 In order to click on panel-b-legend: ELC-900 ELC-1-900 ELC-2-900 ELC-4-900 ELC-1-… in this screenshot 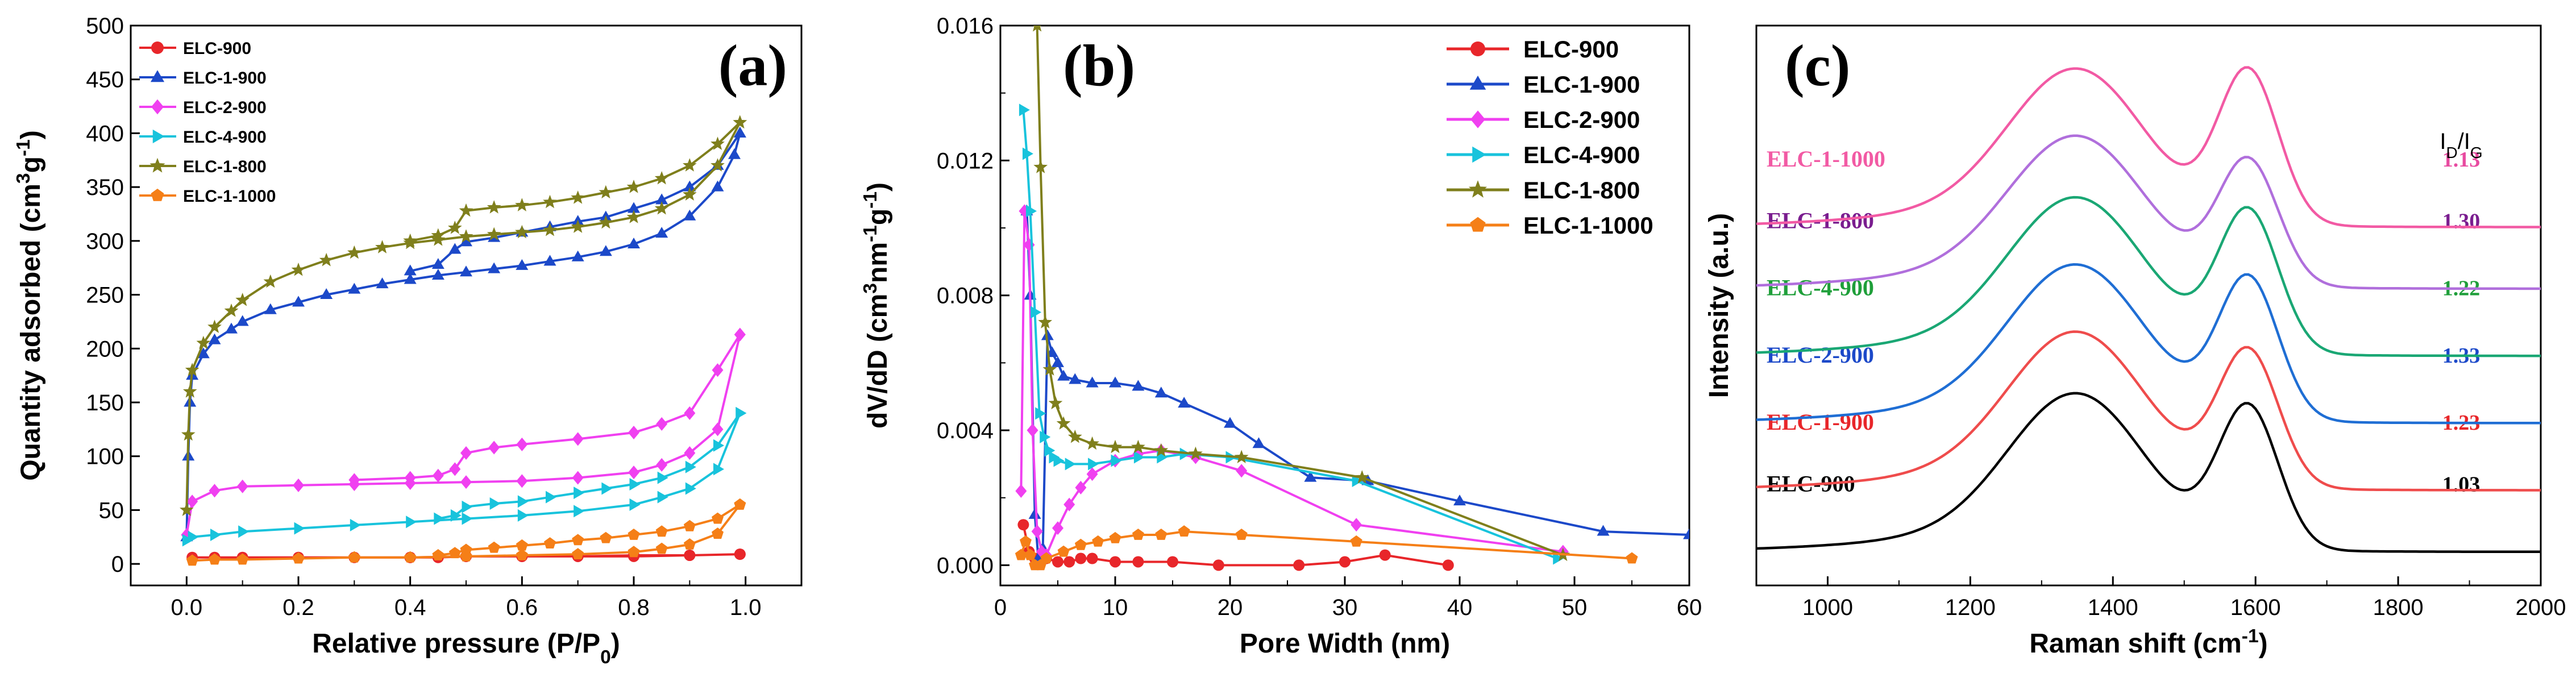, I will do `click(1550, 137)`.